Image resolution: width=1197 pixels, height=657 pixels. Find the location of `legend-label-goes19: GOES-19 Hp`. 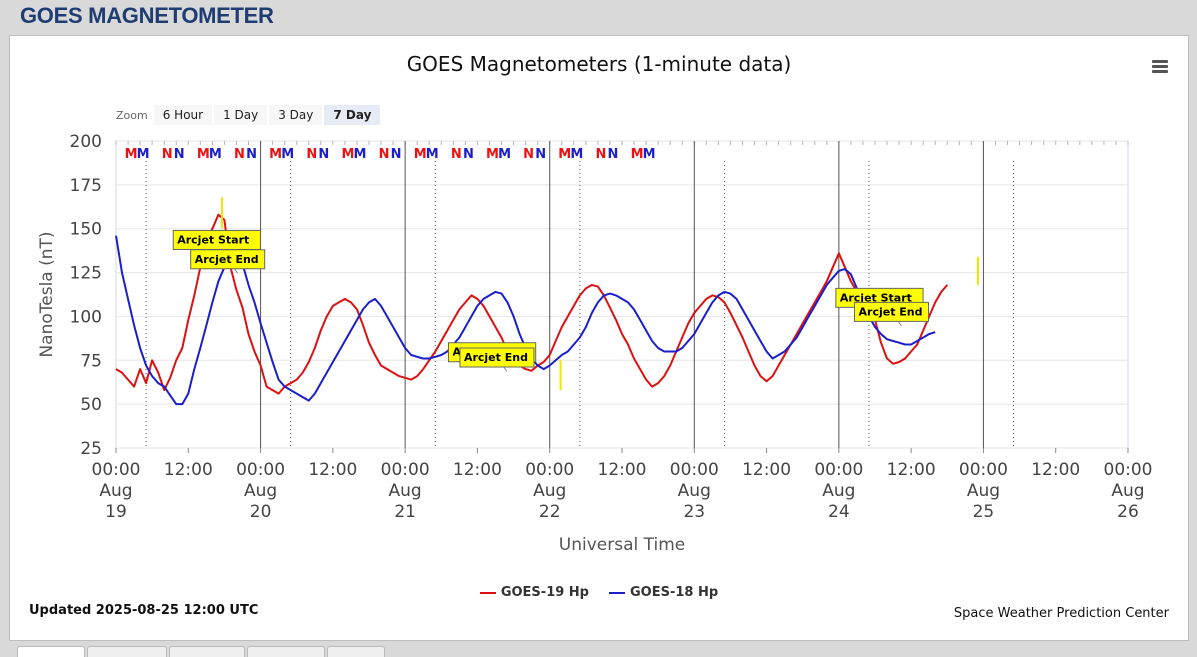

legend-label-goes19: GOES-19 Hp is located at coordinates (544, 592).